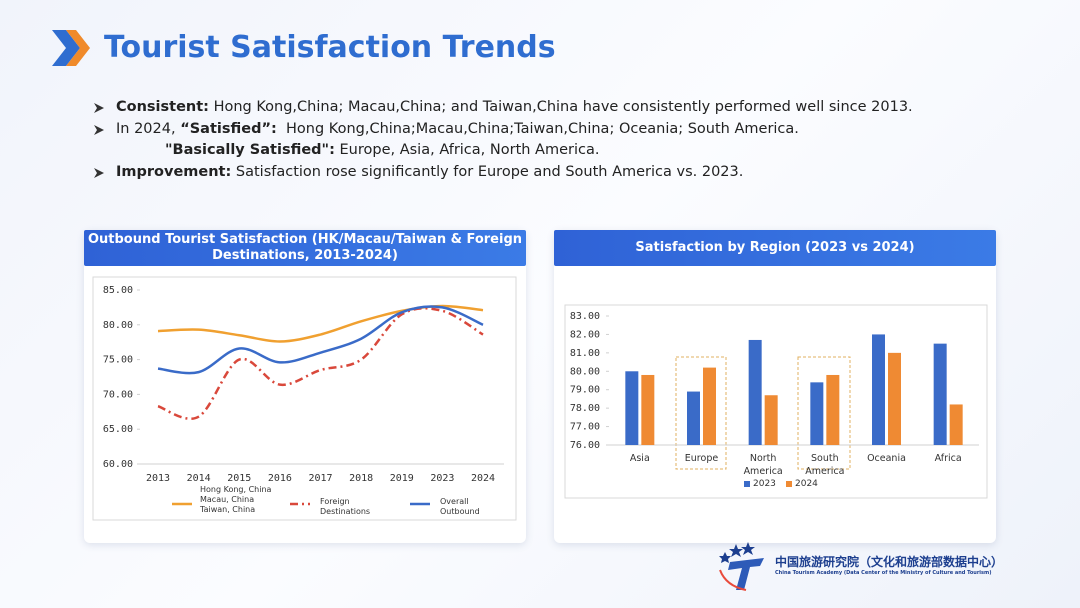 The height and width of the screenshot is (608, 1080). Describe the element at coordinates (71, 48) in the screenshot. I see `title-icon` at that location.